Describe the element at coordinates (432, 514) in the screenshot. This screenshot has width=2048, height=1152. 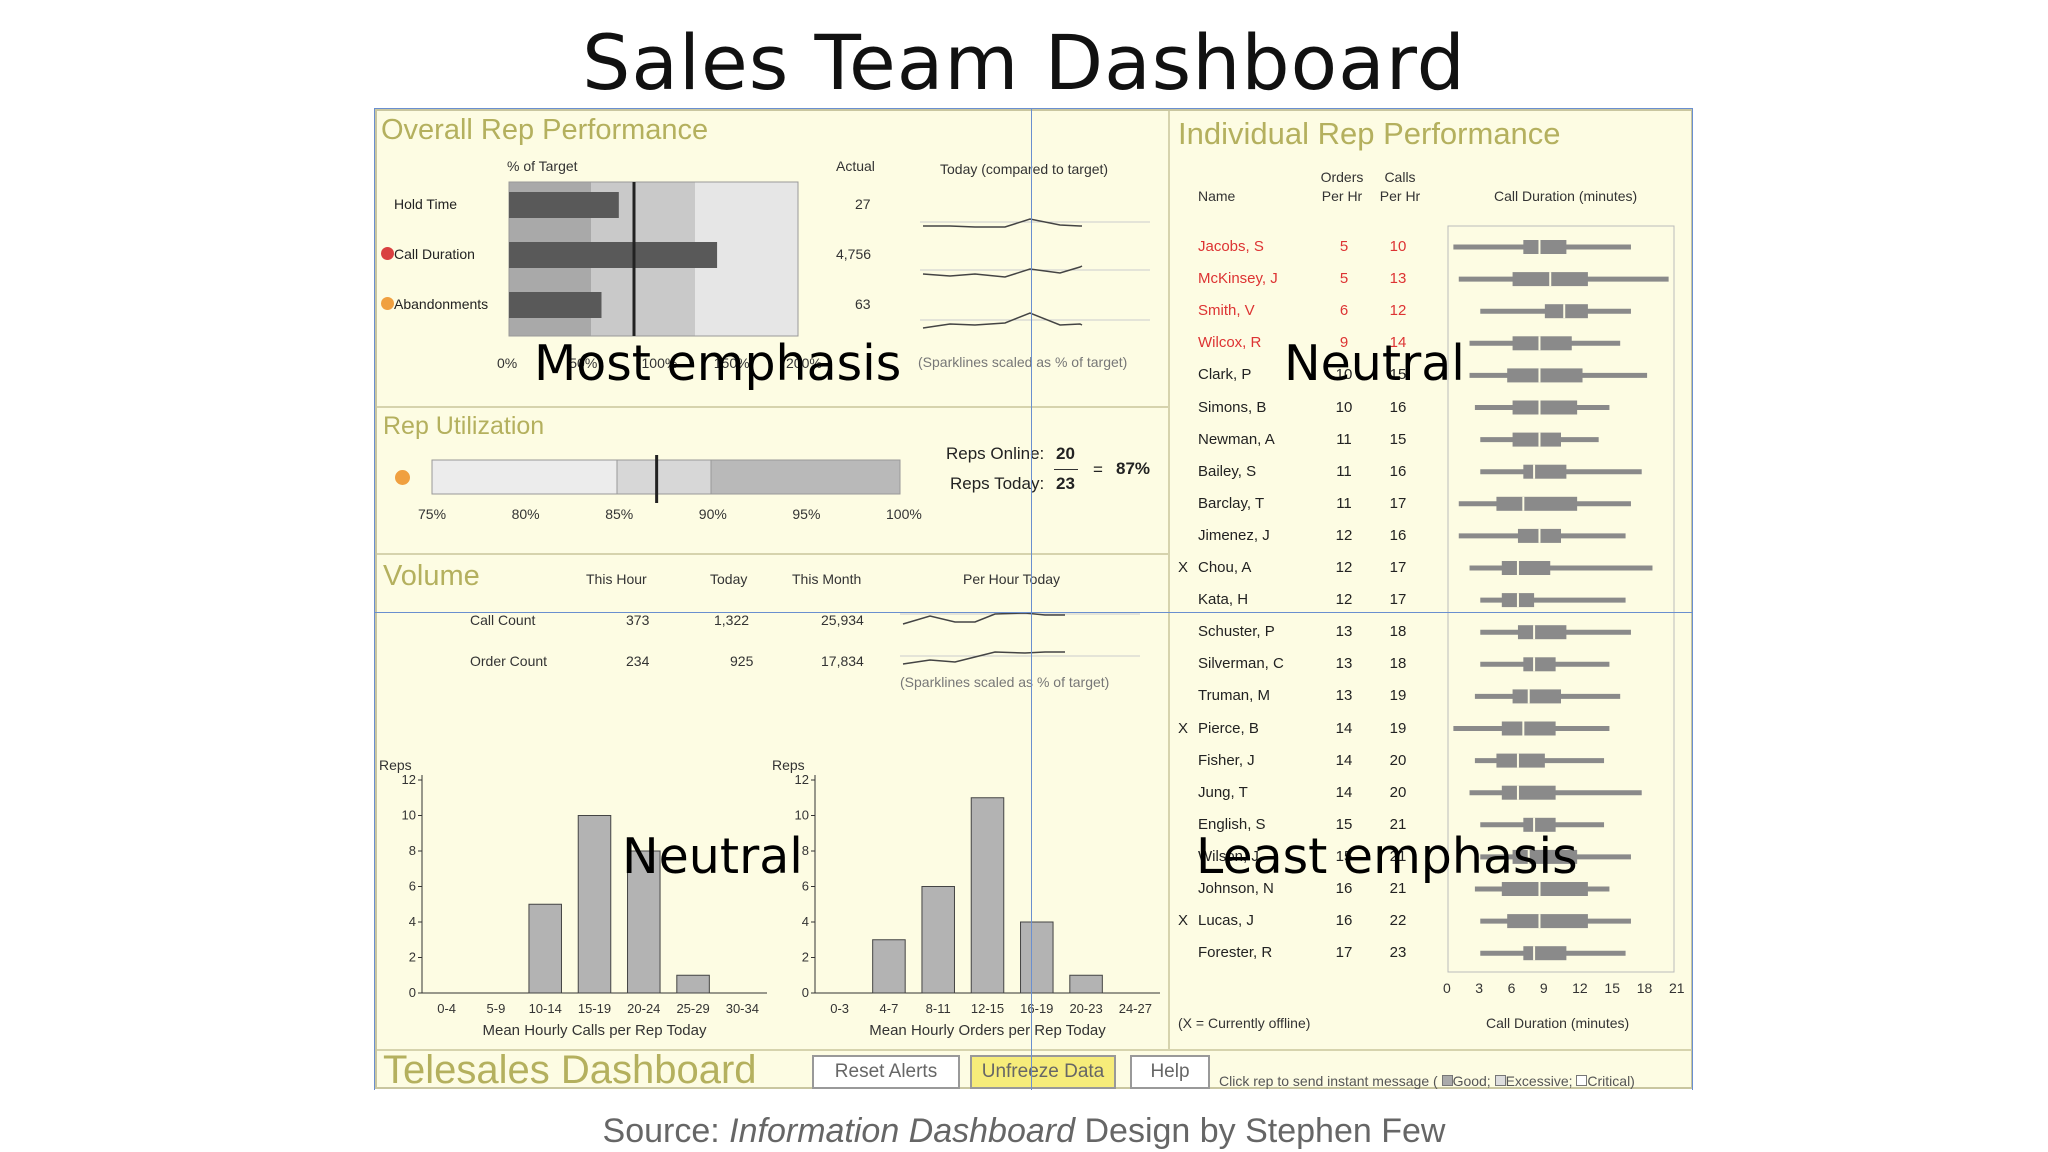
I see `utilization-tick-label: 75%` at that location.